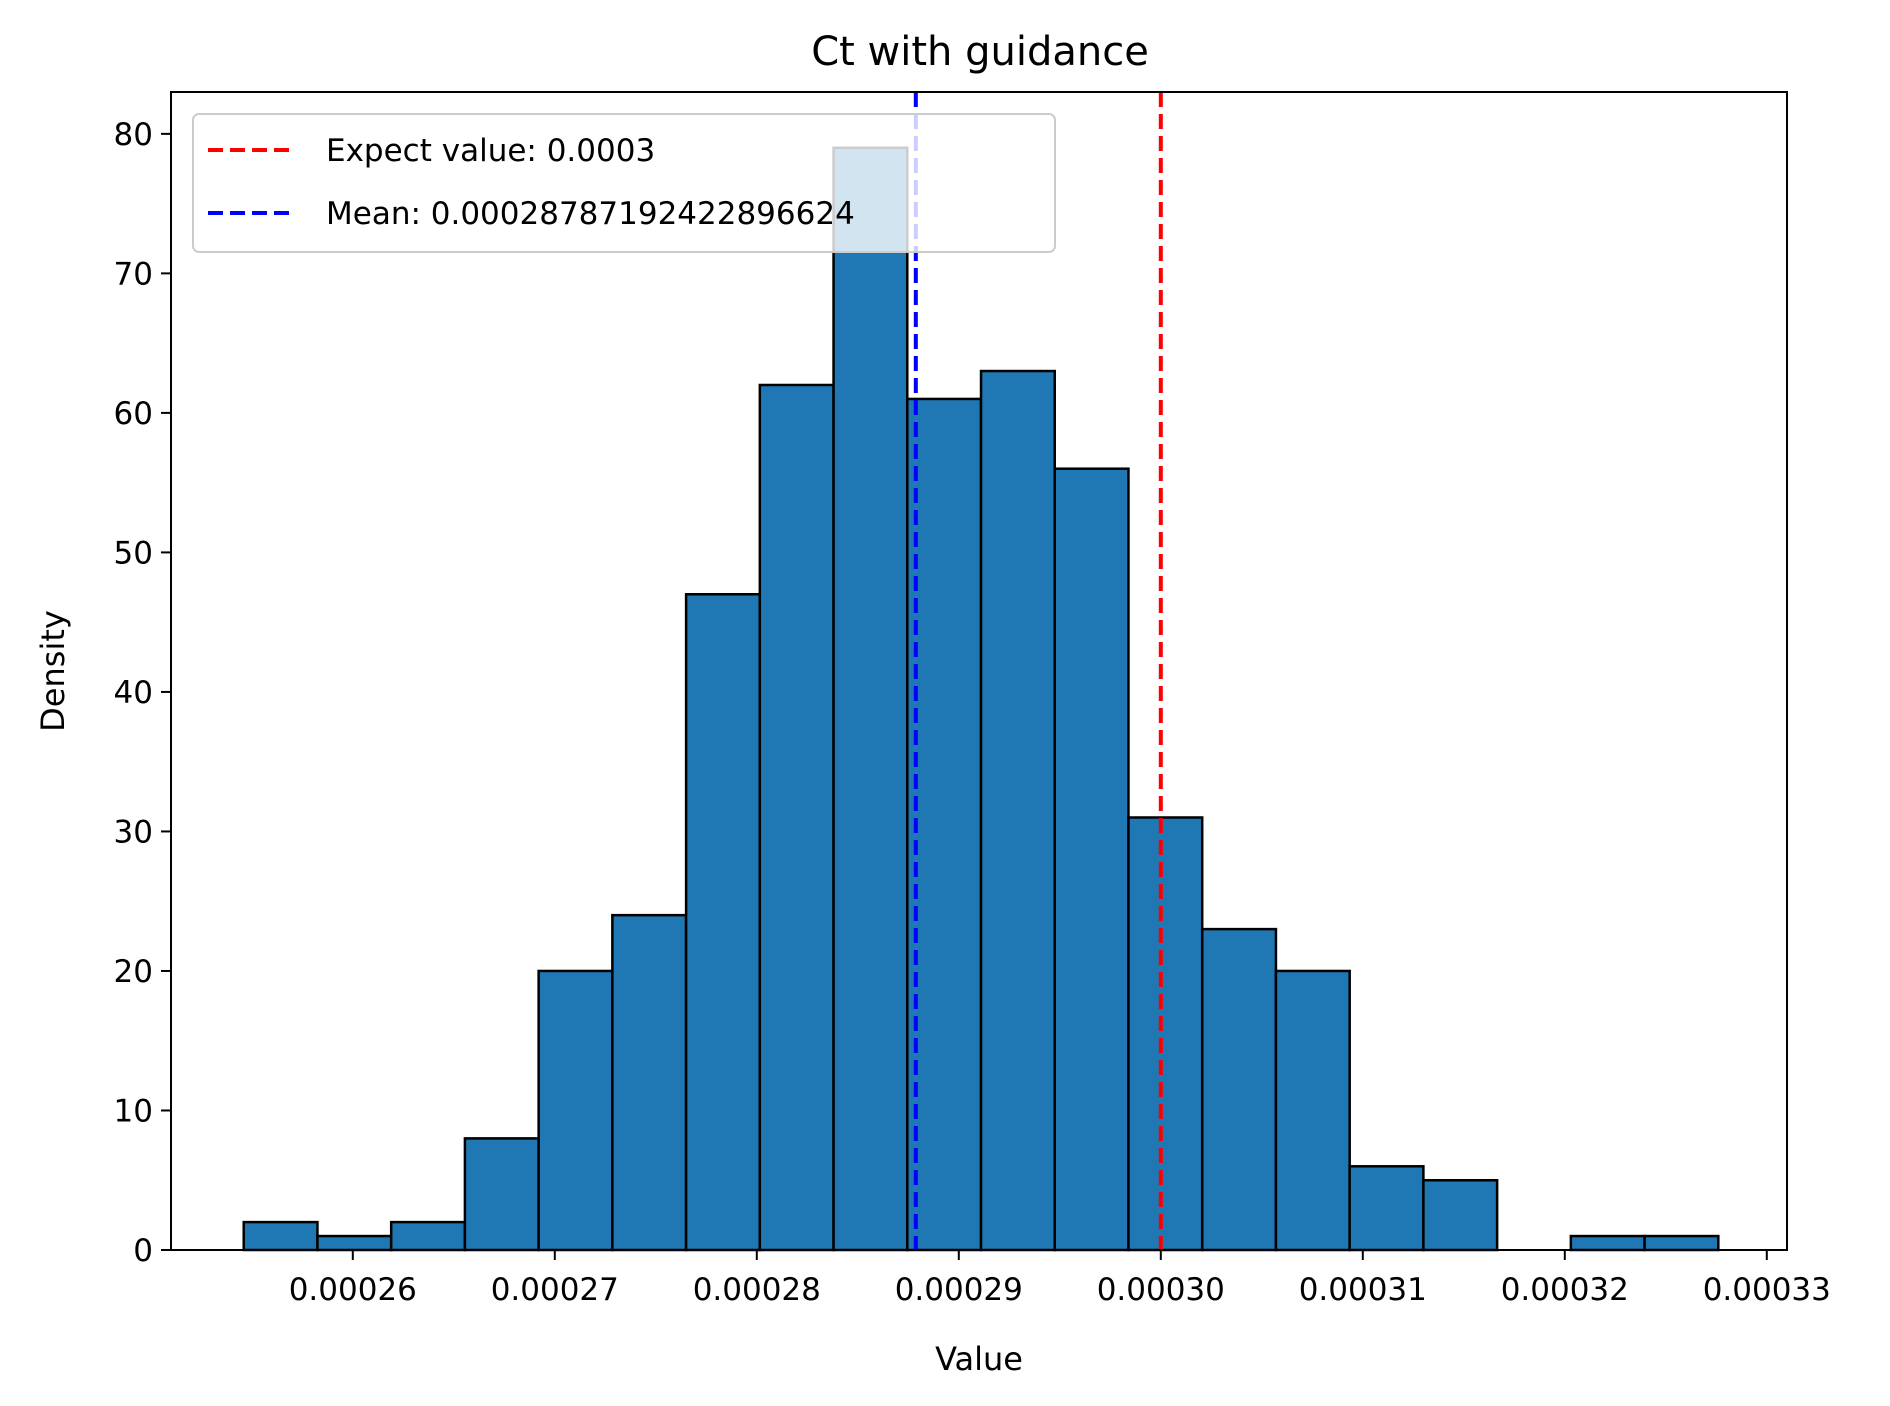 The height and width of the screenshot is (1406, 1890). What do you see at coordinates (133, 972) in the screenshot?
I see `y-tick-label: 20` at bounding box center [133, 972].